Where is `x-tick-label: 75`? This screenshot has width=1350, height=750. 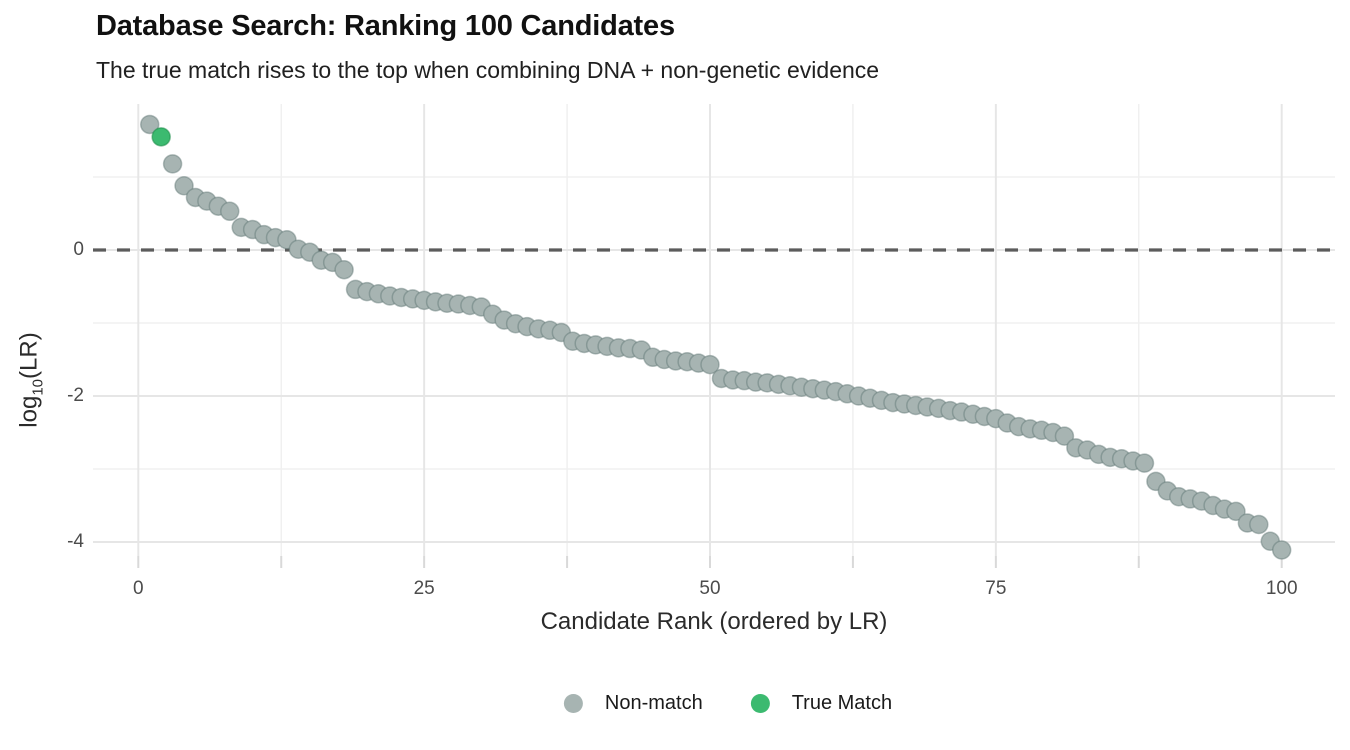 x-tick-label: 75 is located at coordinates (996, 588).